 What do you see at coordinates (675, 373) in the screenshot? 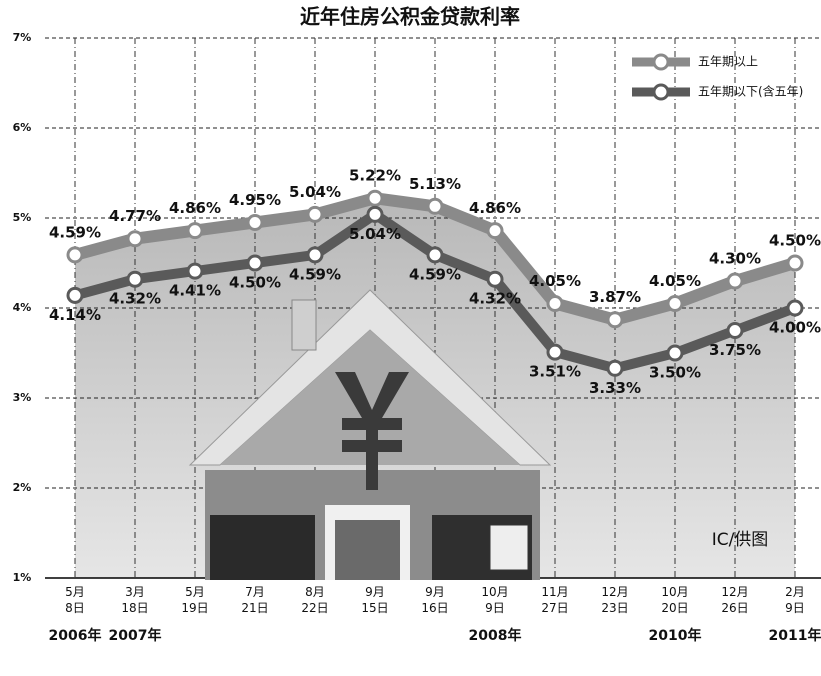
I see `value-label: 3.50%` at bounding box center [675, 373].